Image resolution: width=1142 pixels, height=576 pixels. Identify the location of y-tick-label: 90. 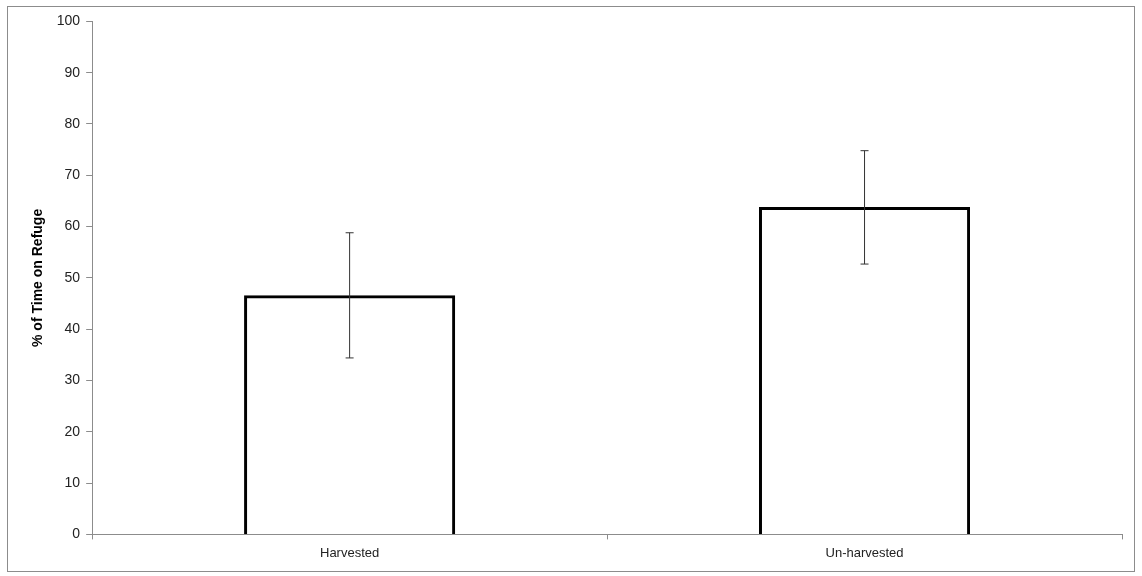
(72, 71).